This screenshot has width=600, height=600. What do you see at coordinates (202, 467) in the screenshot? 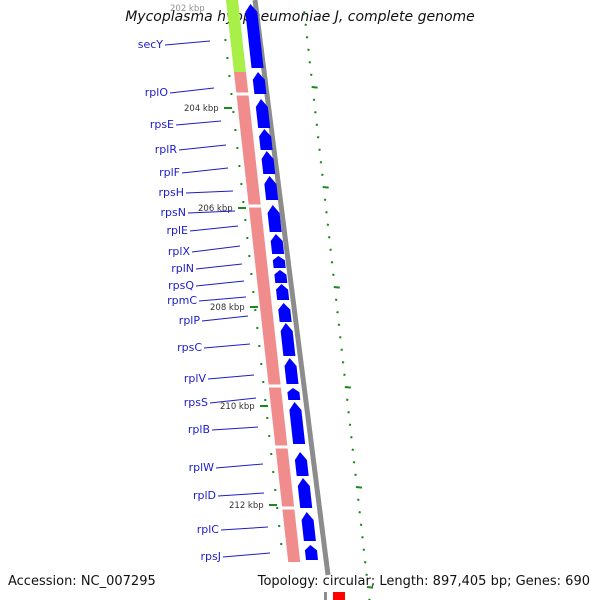
I see `gene-label-rplW: rplW` at bounding box center [202, 467].